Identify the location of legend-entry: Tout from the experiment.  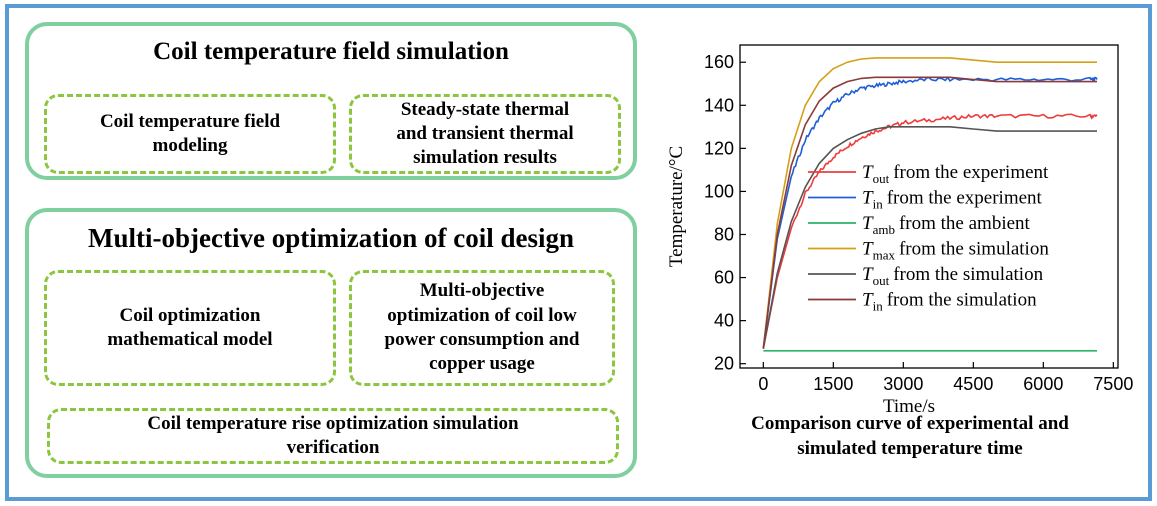
(955, 174).